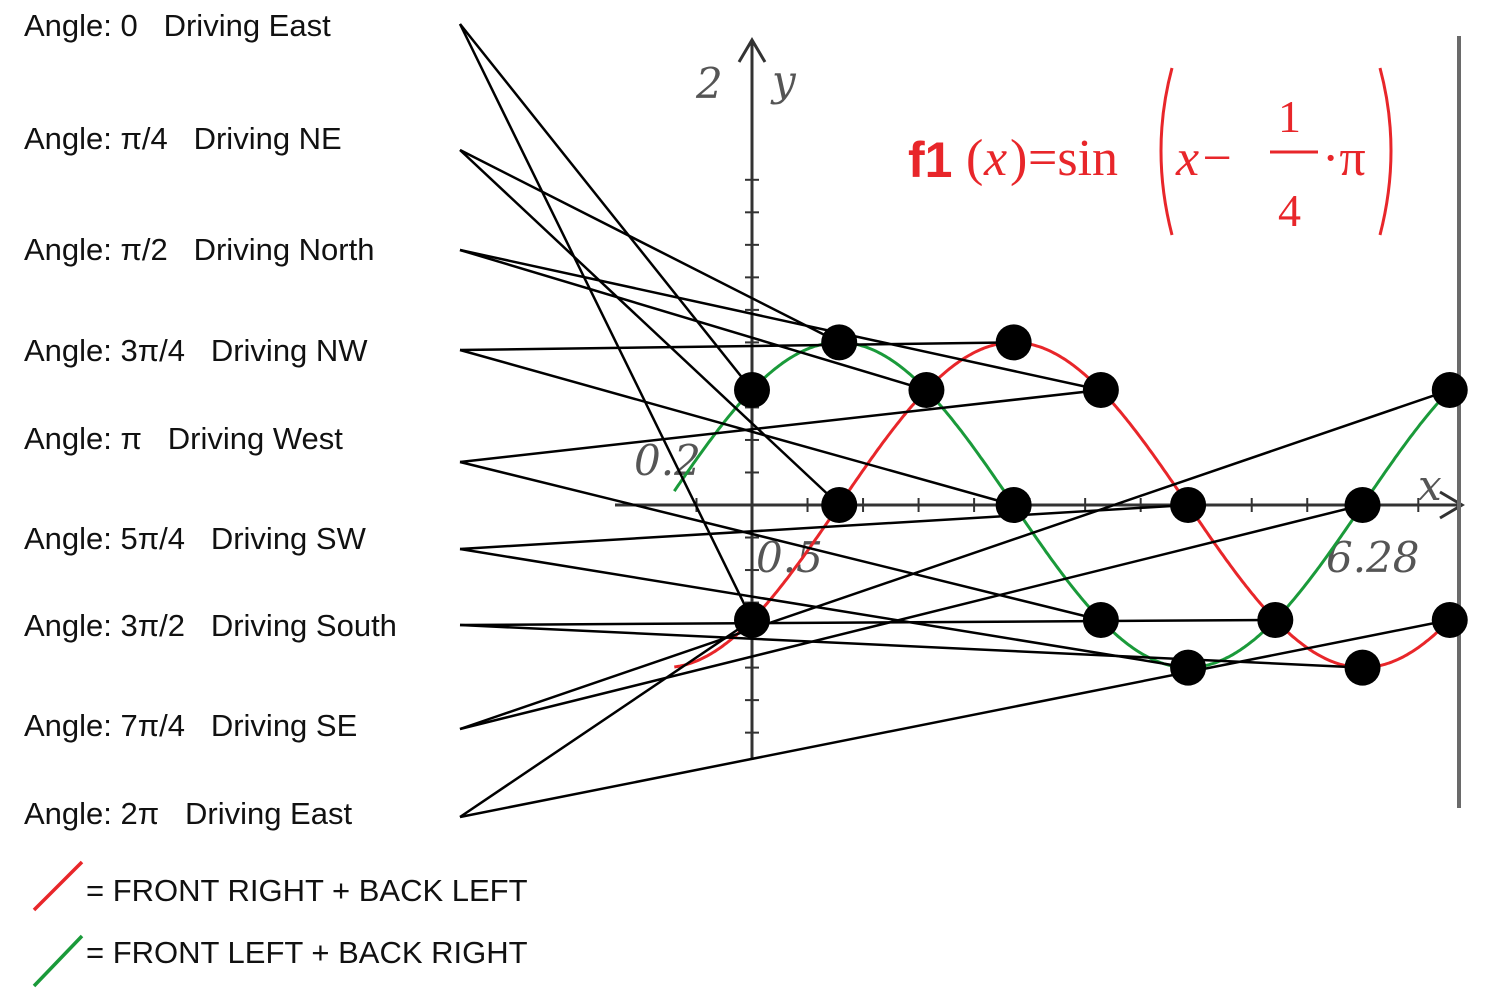  What do you see at coordinates (1289, 210) in the screenshot?
I see `formula-denominator: 4` at bounding box center [1289, 210].